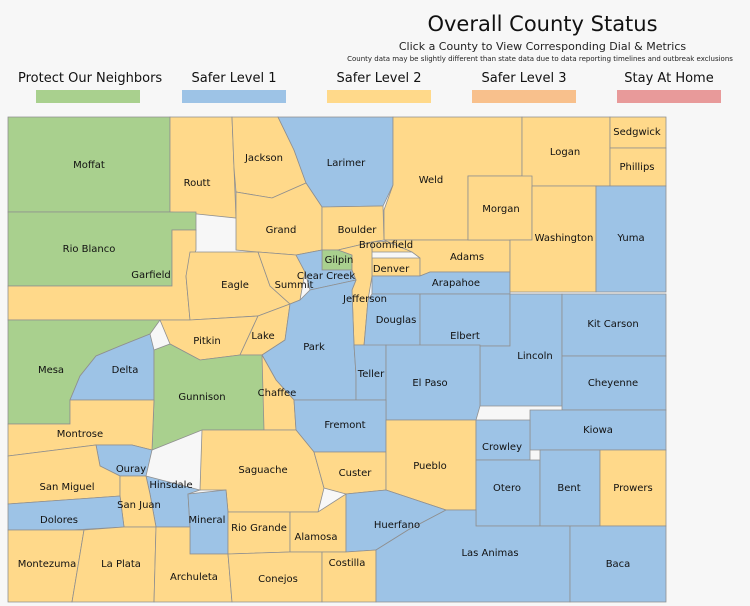  Describe the element at coordinates (542, 24) in the screenshot. I see `page-title: Overall County Status` at that location.